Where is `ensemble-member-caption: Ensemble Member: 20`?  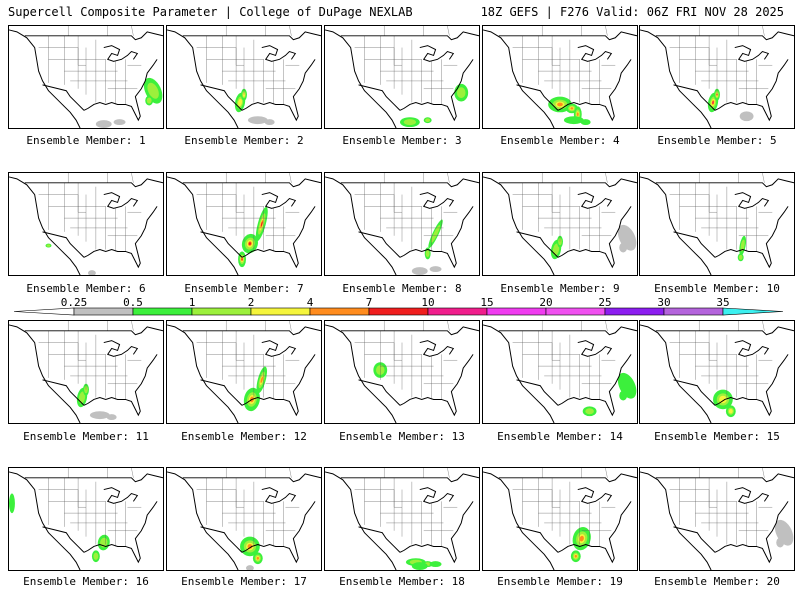 ensemble-member-caption: Ensemble Member: 20 is located at coordinates (717, 581).